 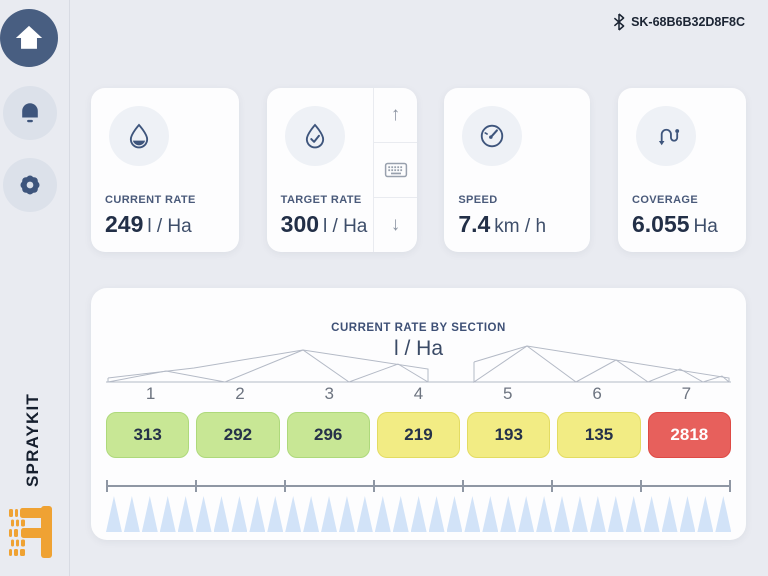 What do you see at coordinates (619, 22) in the screenshot?
I see `bluetooth-icon` at bounding box center [619, 22].